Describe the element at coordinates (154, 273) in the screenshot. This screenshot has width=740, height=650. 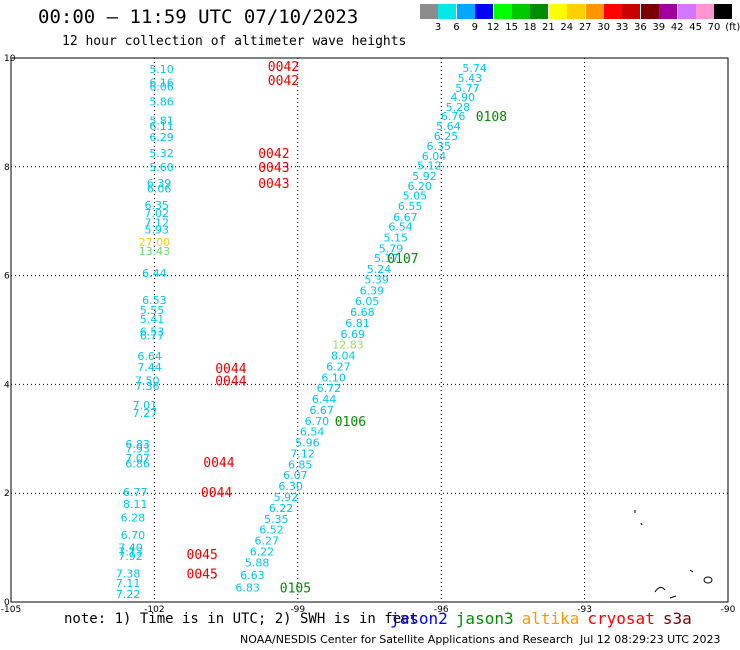
I see `wave-height-reading: 6.44` at that location.